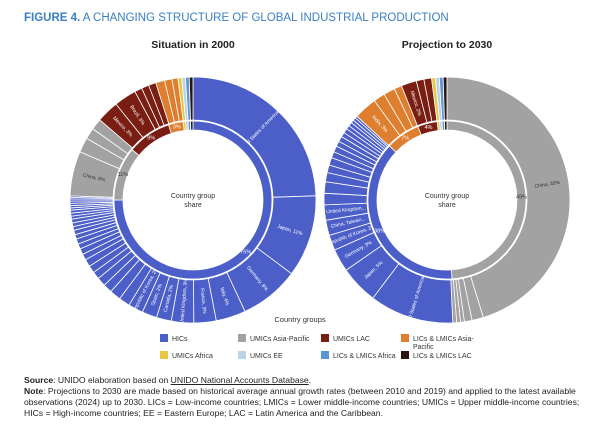 The image size is (600, 438). I want to click on outer-ring-label: China, 6%, so click(94, 178).